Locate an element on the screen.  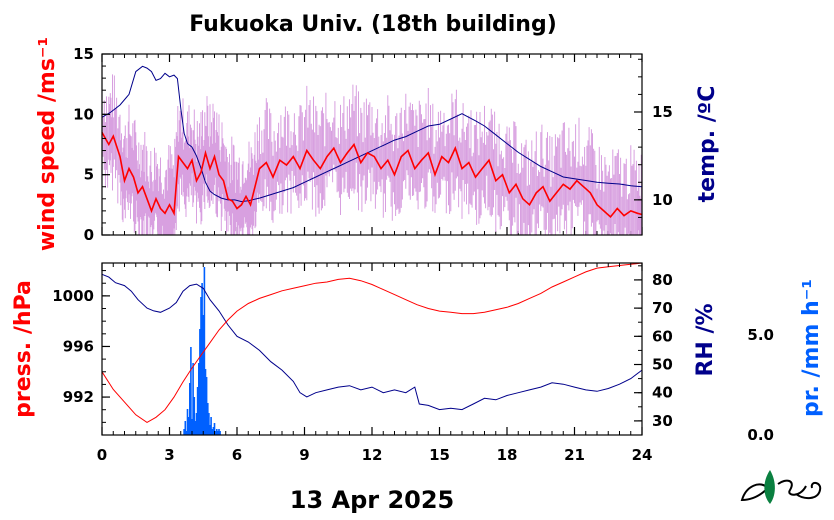
time-tick-label: 18 is located at coordinates (507, 455).